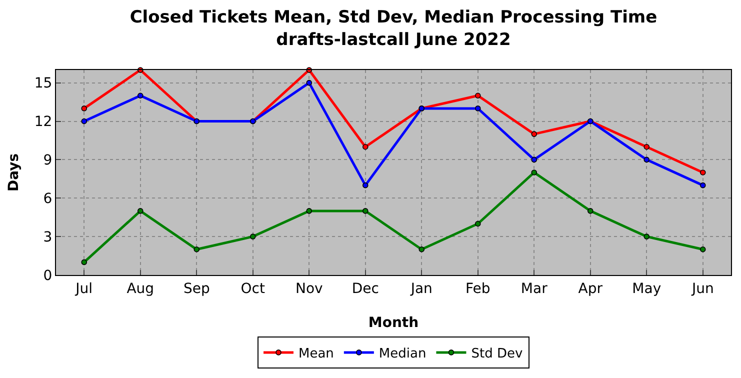  What do you see at coordinates (590, 288) in the screenshot?
I see `x-tick-label: Apr` at bounding box center [590, 288].